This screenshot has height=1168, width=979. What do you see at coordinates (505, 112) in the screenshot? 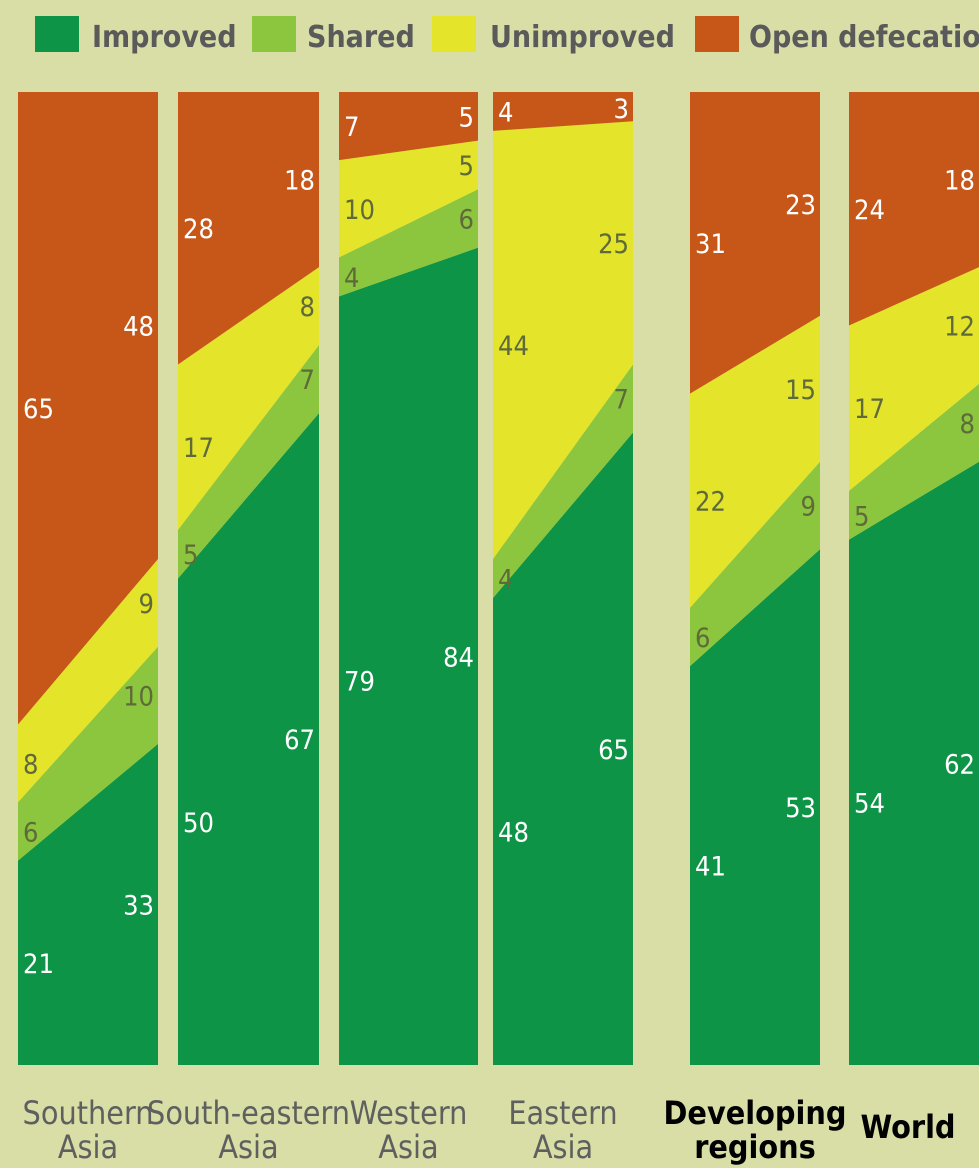
I see `value-label-start-open-defecation: 4` at bounding box center [505, 112].